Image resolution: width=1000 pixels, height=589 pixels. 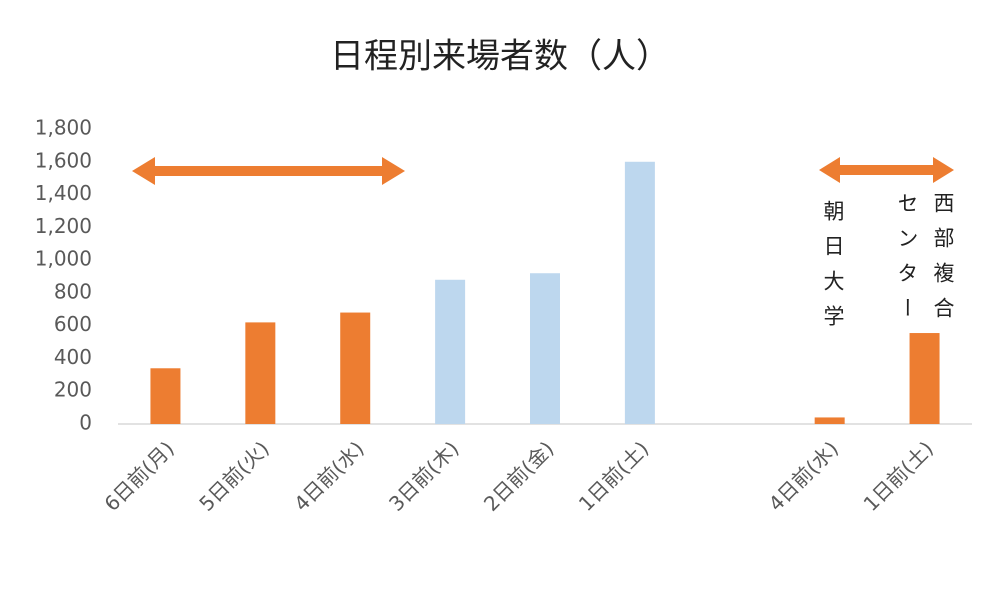 I want to click on y-tick-label: 200, so click(x=73, y=390).